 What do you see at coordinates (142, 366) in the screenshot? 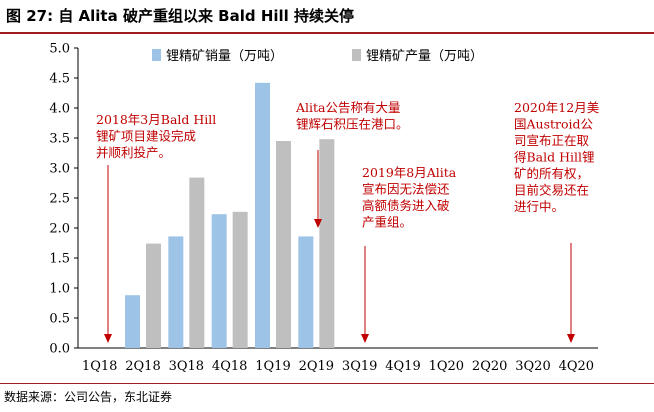
I see `x-tick-label: 2Q18` at bounding box center [142, 366].